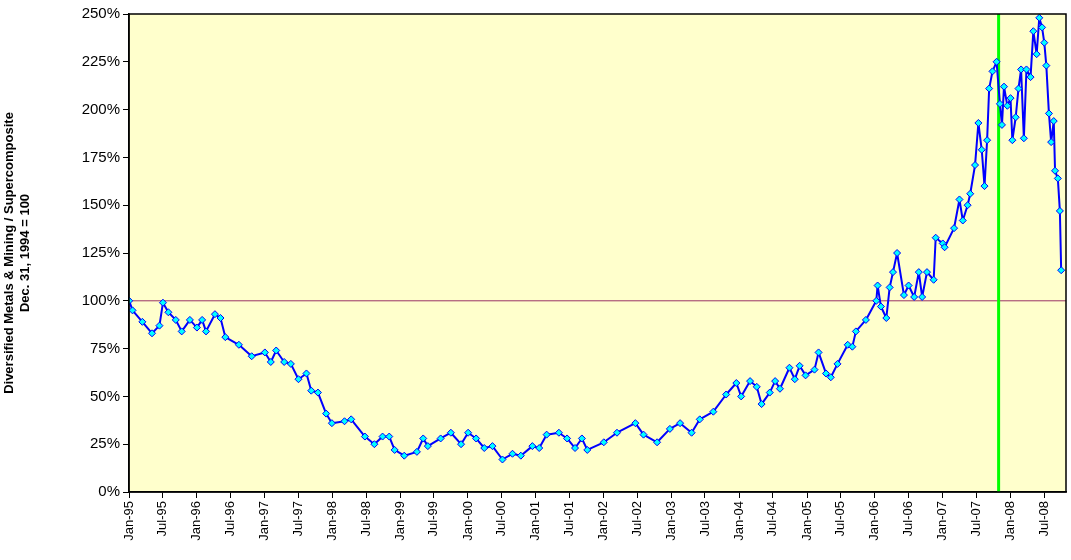 The width and height of the screenshot is (1071, 560). Describe the element at coordinates (704, 519) in the screenshot. I see `x-tick-label: Jul-03` at that location.